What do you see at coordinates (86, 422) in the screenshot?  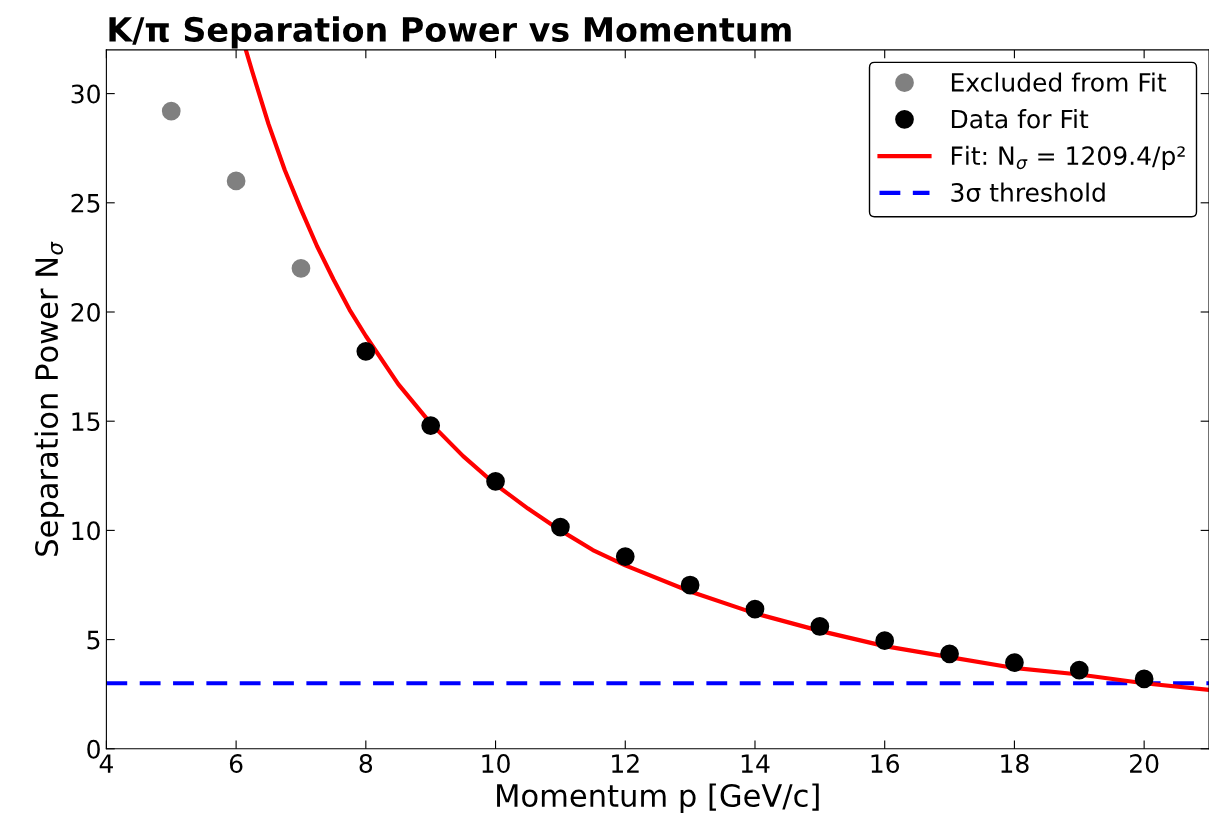 I see `y-tick-label: 15` at bounding box center [86, 422].